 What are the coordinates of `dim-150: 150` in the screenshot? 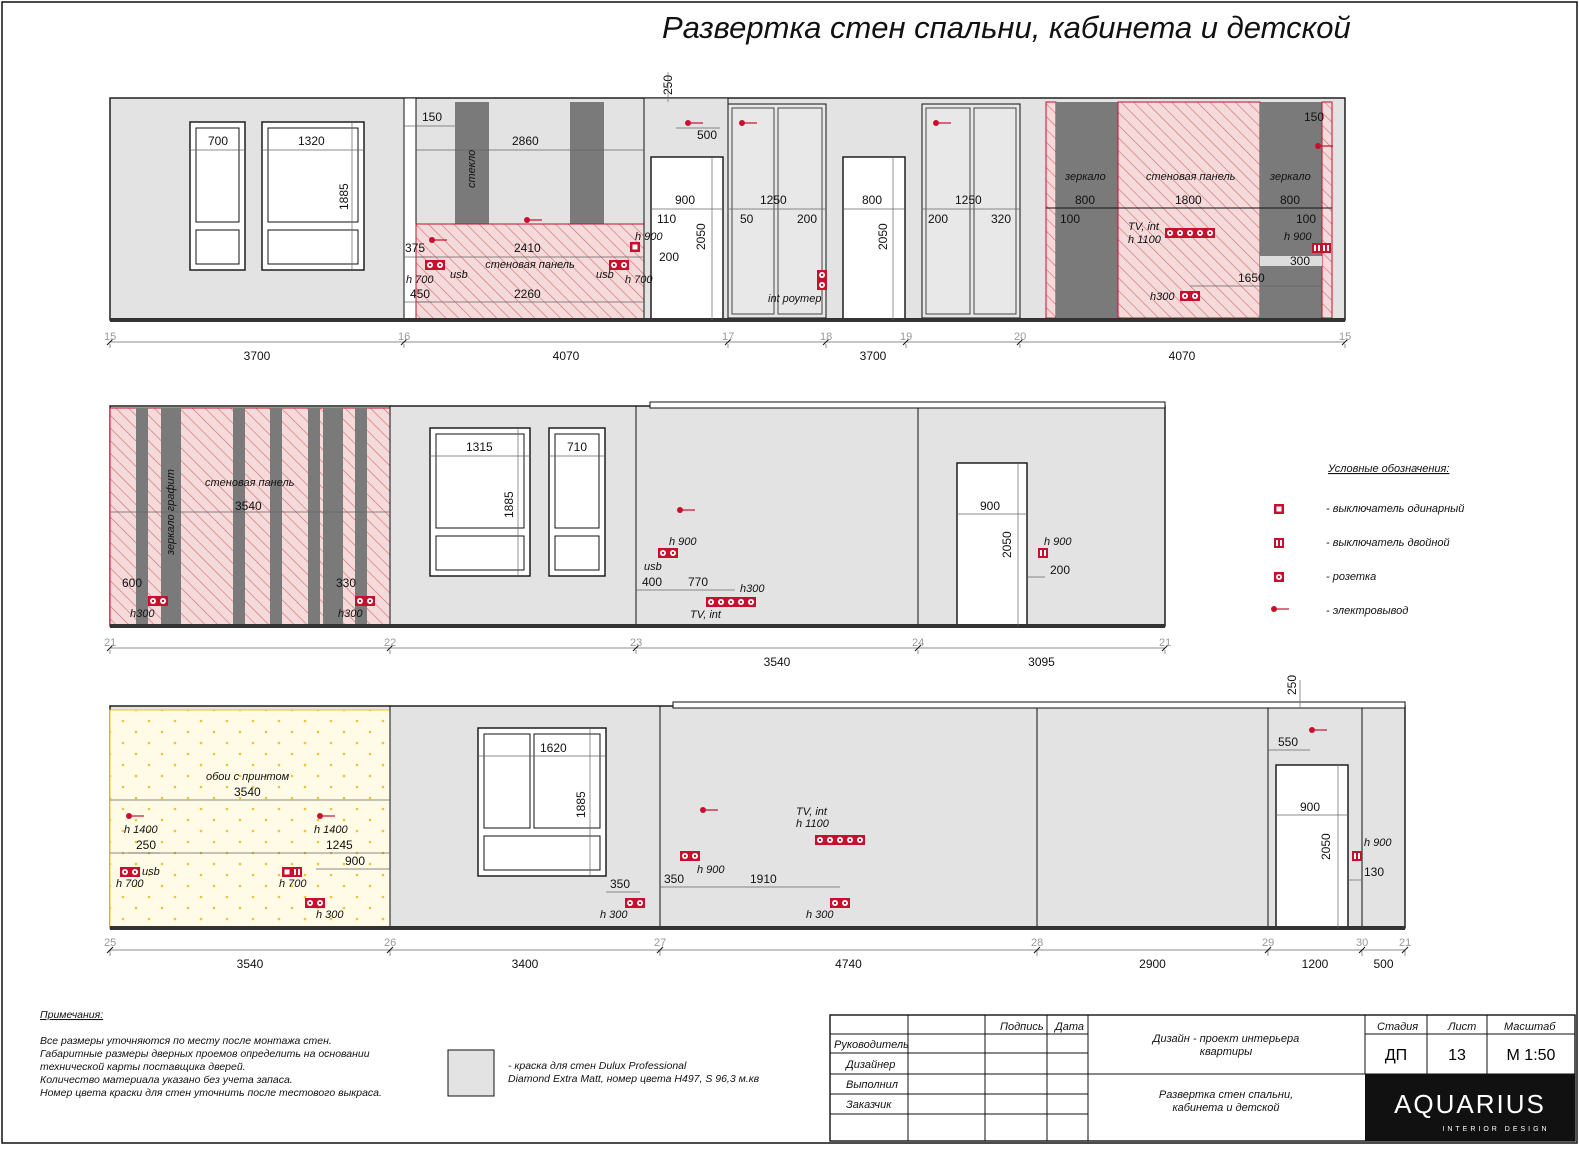 It's located at (432, 117).